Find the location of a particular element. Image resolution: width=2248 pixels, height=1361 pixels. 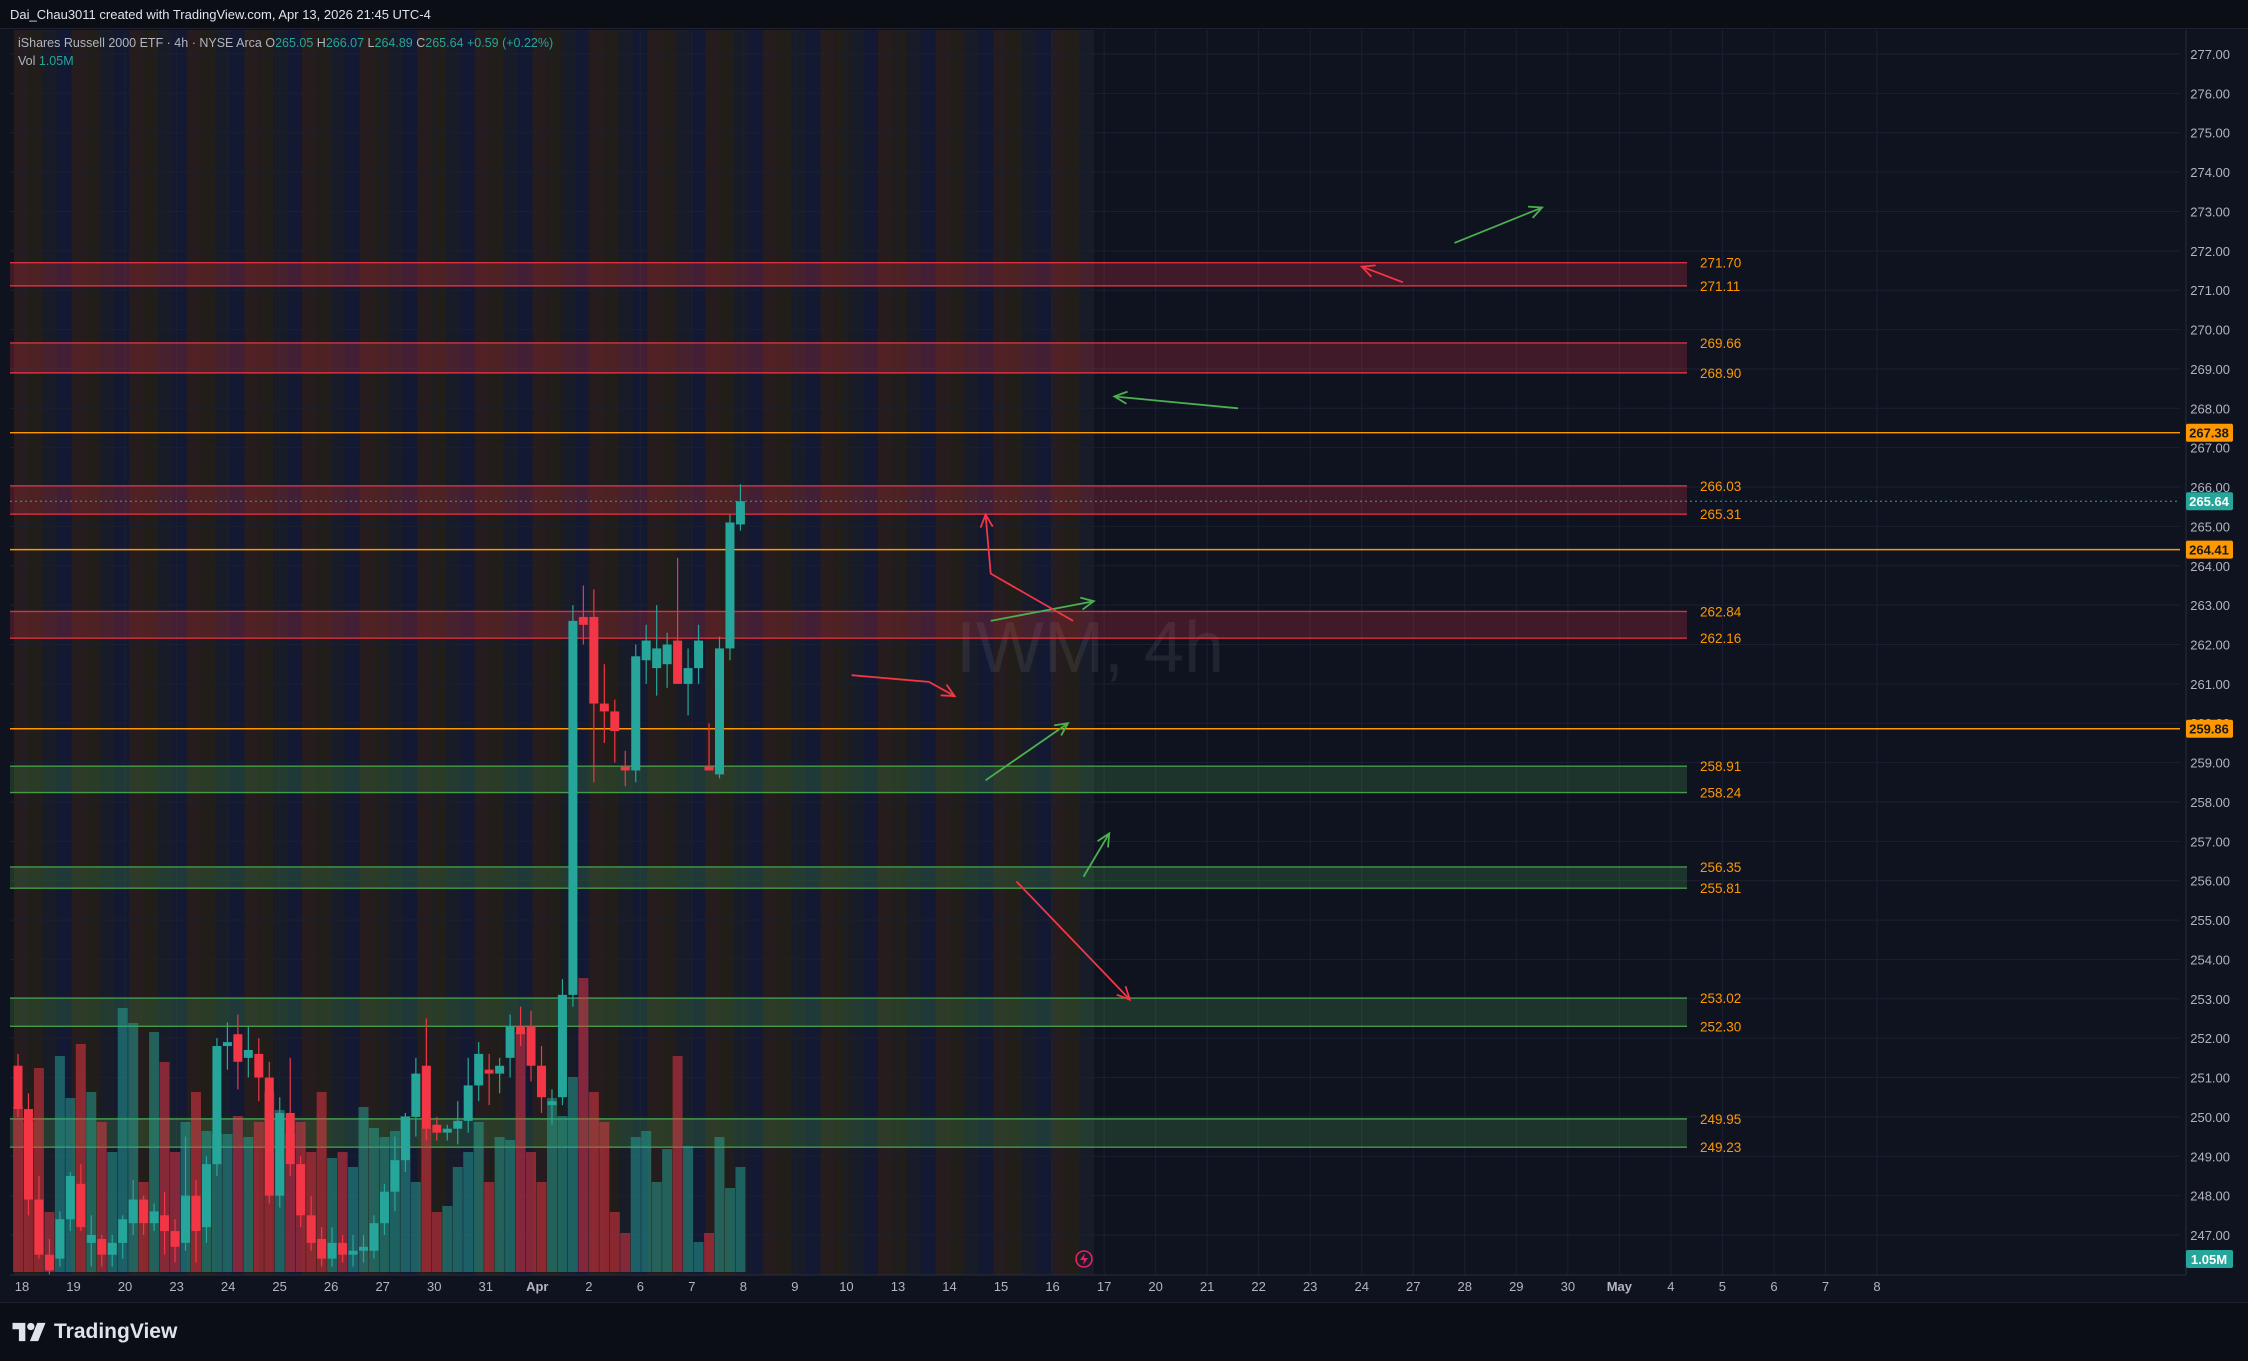

level-axis-text: 264.41 is located at coordinates (2209, 550).